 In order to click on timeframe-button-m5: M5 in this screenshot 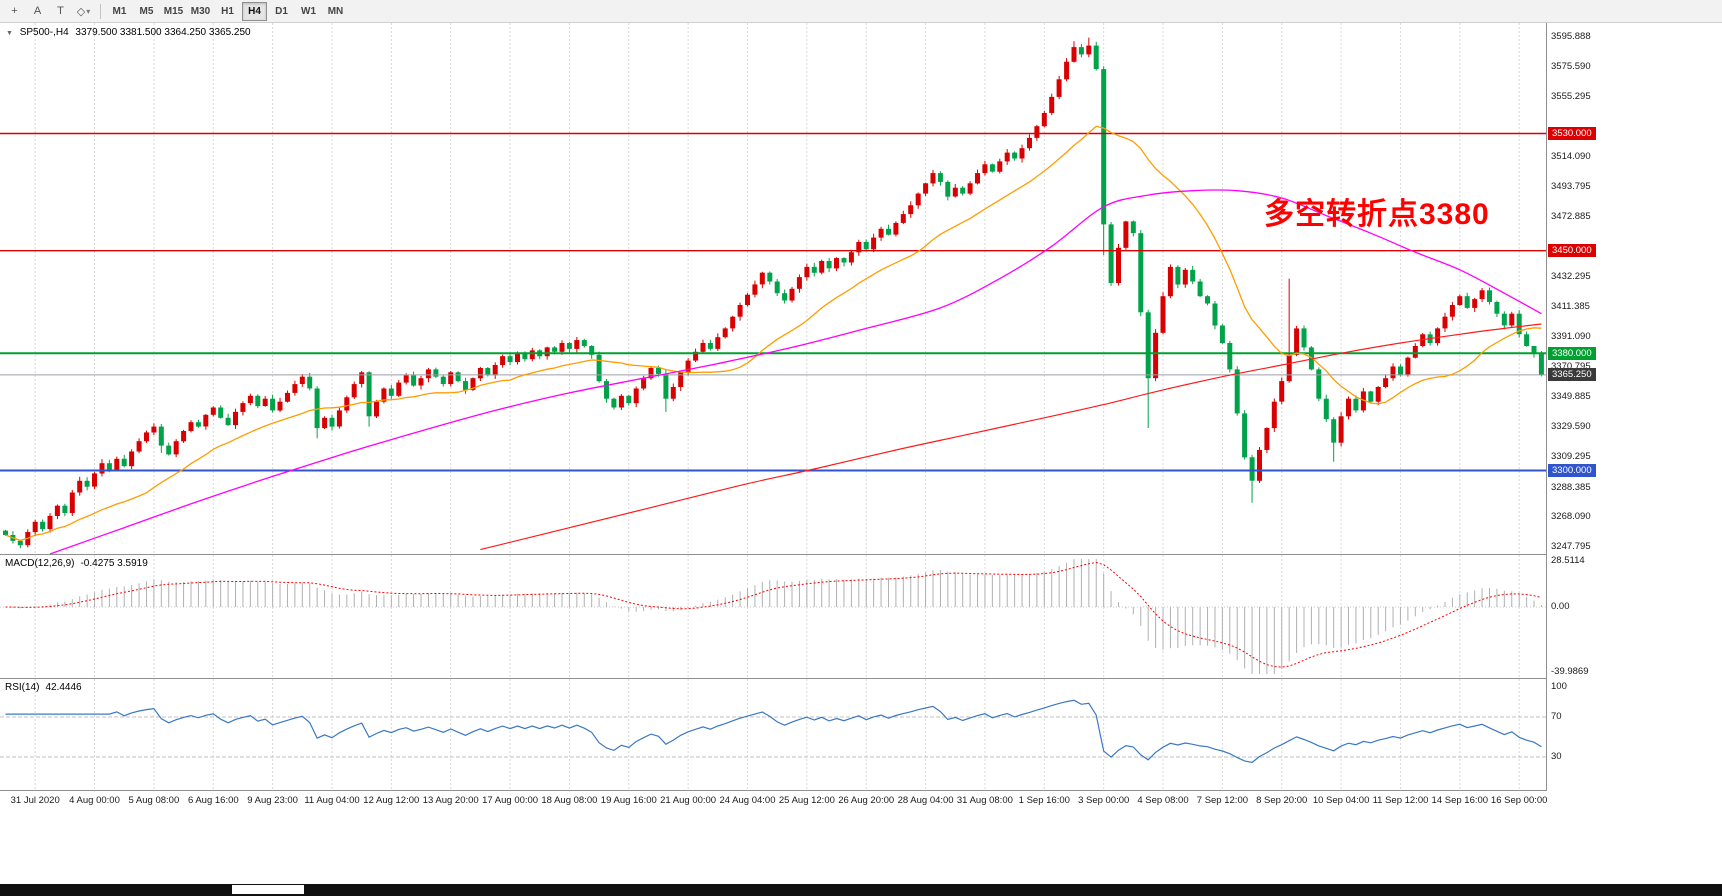, I will do `click(146, 11)`.